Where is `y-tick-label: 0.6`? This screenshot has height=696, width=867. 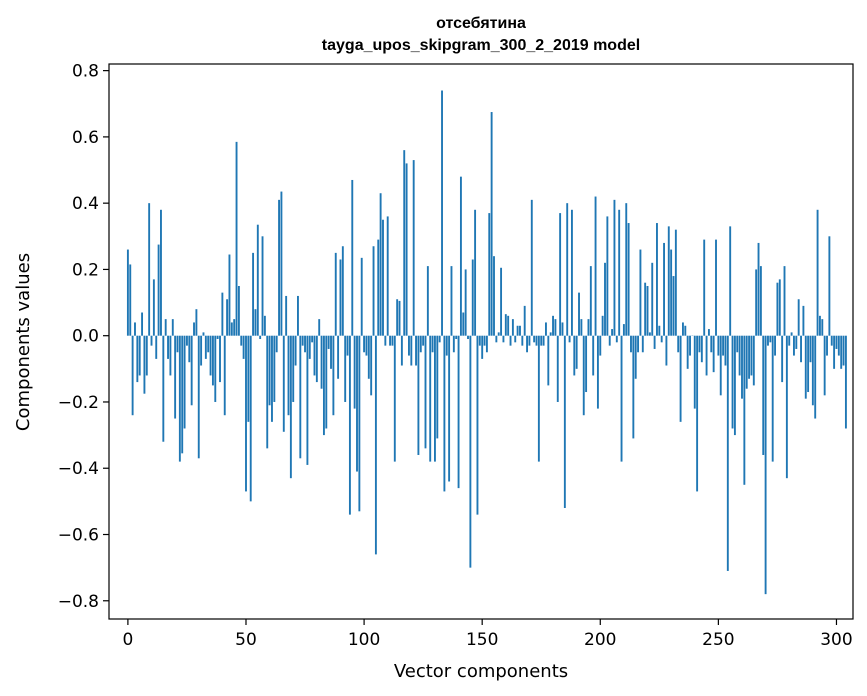 y-tick-label: 0.6 is located at coordinates (85, 138).